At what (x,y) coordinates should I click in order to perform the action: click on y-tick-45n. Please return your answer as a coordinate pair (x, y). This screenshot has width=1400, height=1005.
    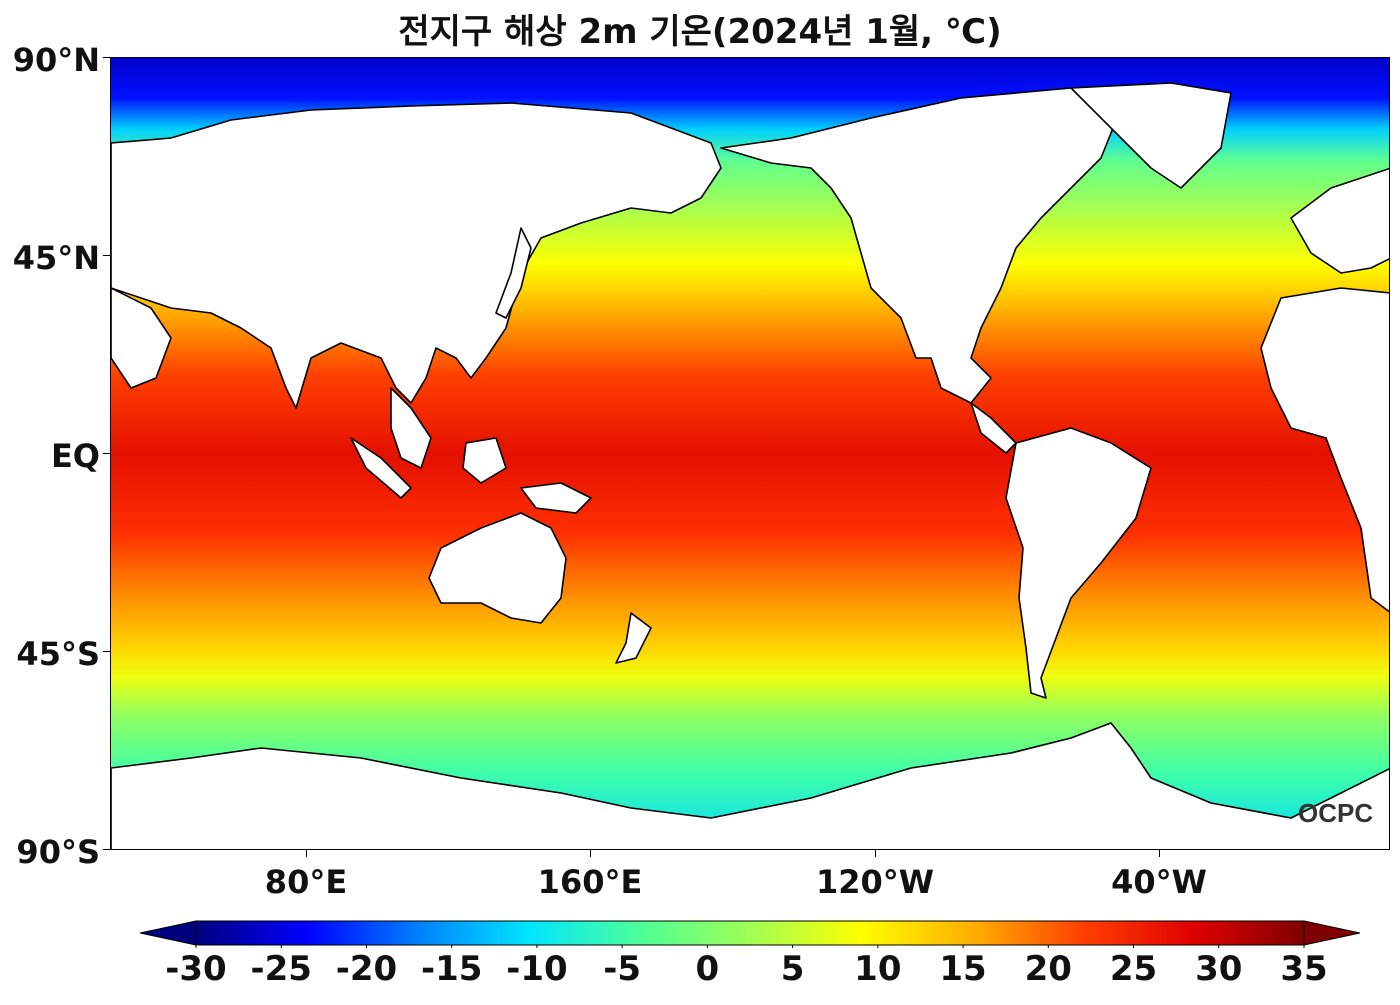
    Looking at the image, I should click on (106, 255).